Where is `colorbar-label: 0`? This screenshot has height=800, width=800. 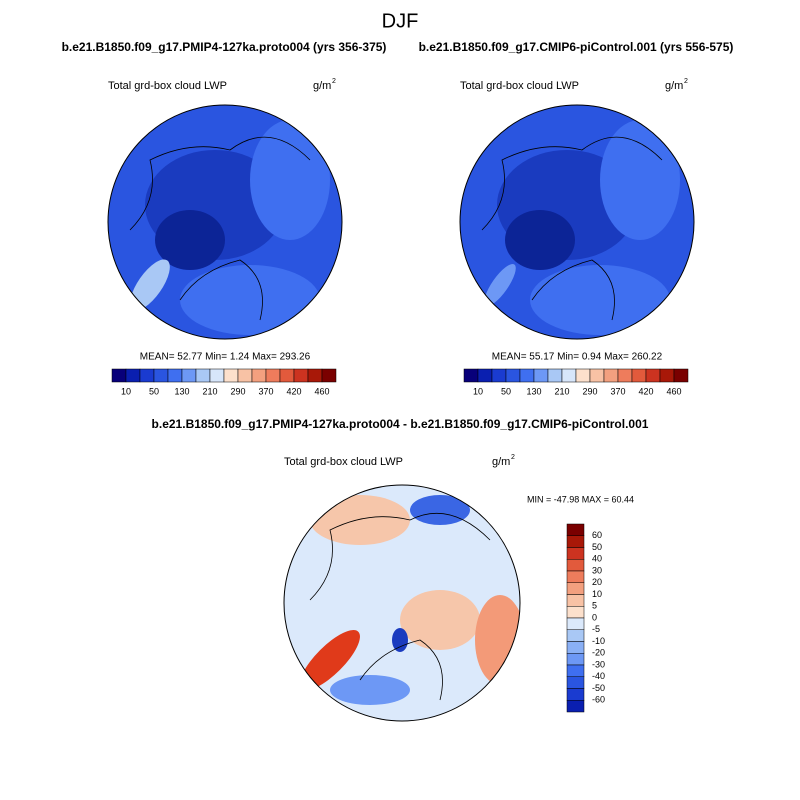
colorbar-label: 0 is located at coordinates (594, 617).